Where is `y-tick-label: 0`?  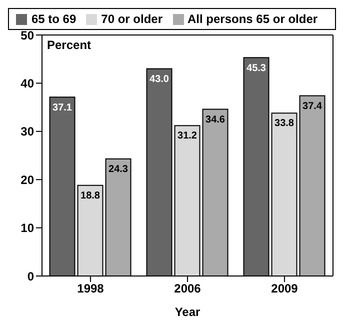 y-tick-label: 0 is located at coordinates (30, 276).